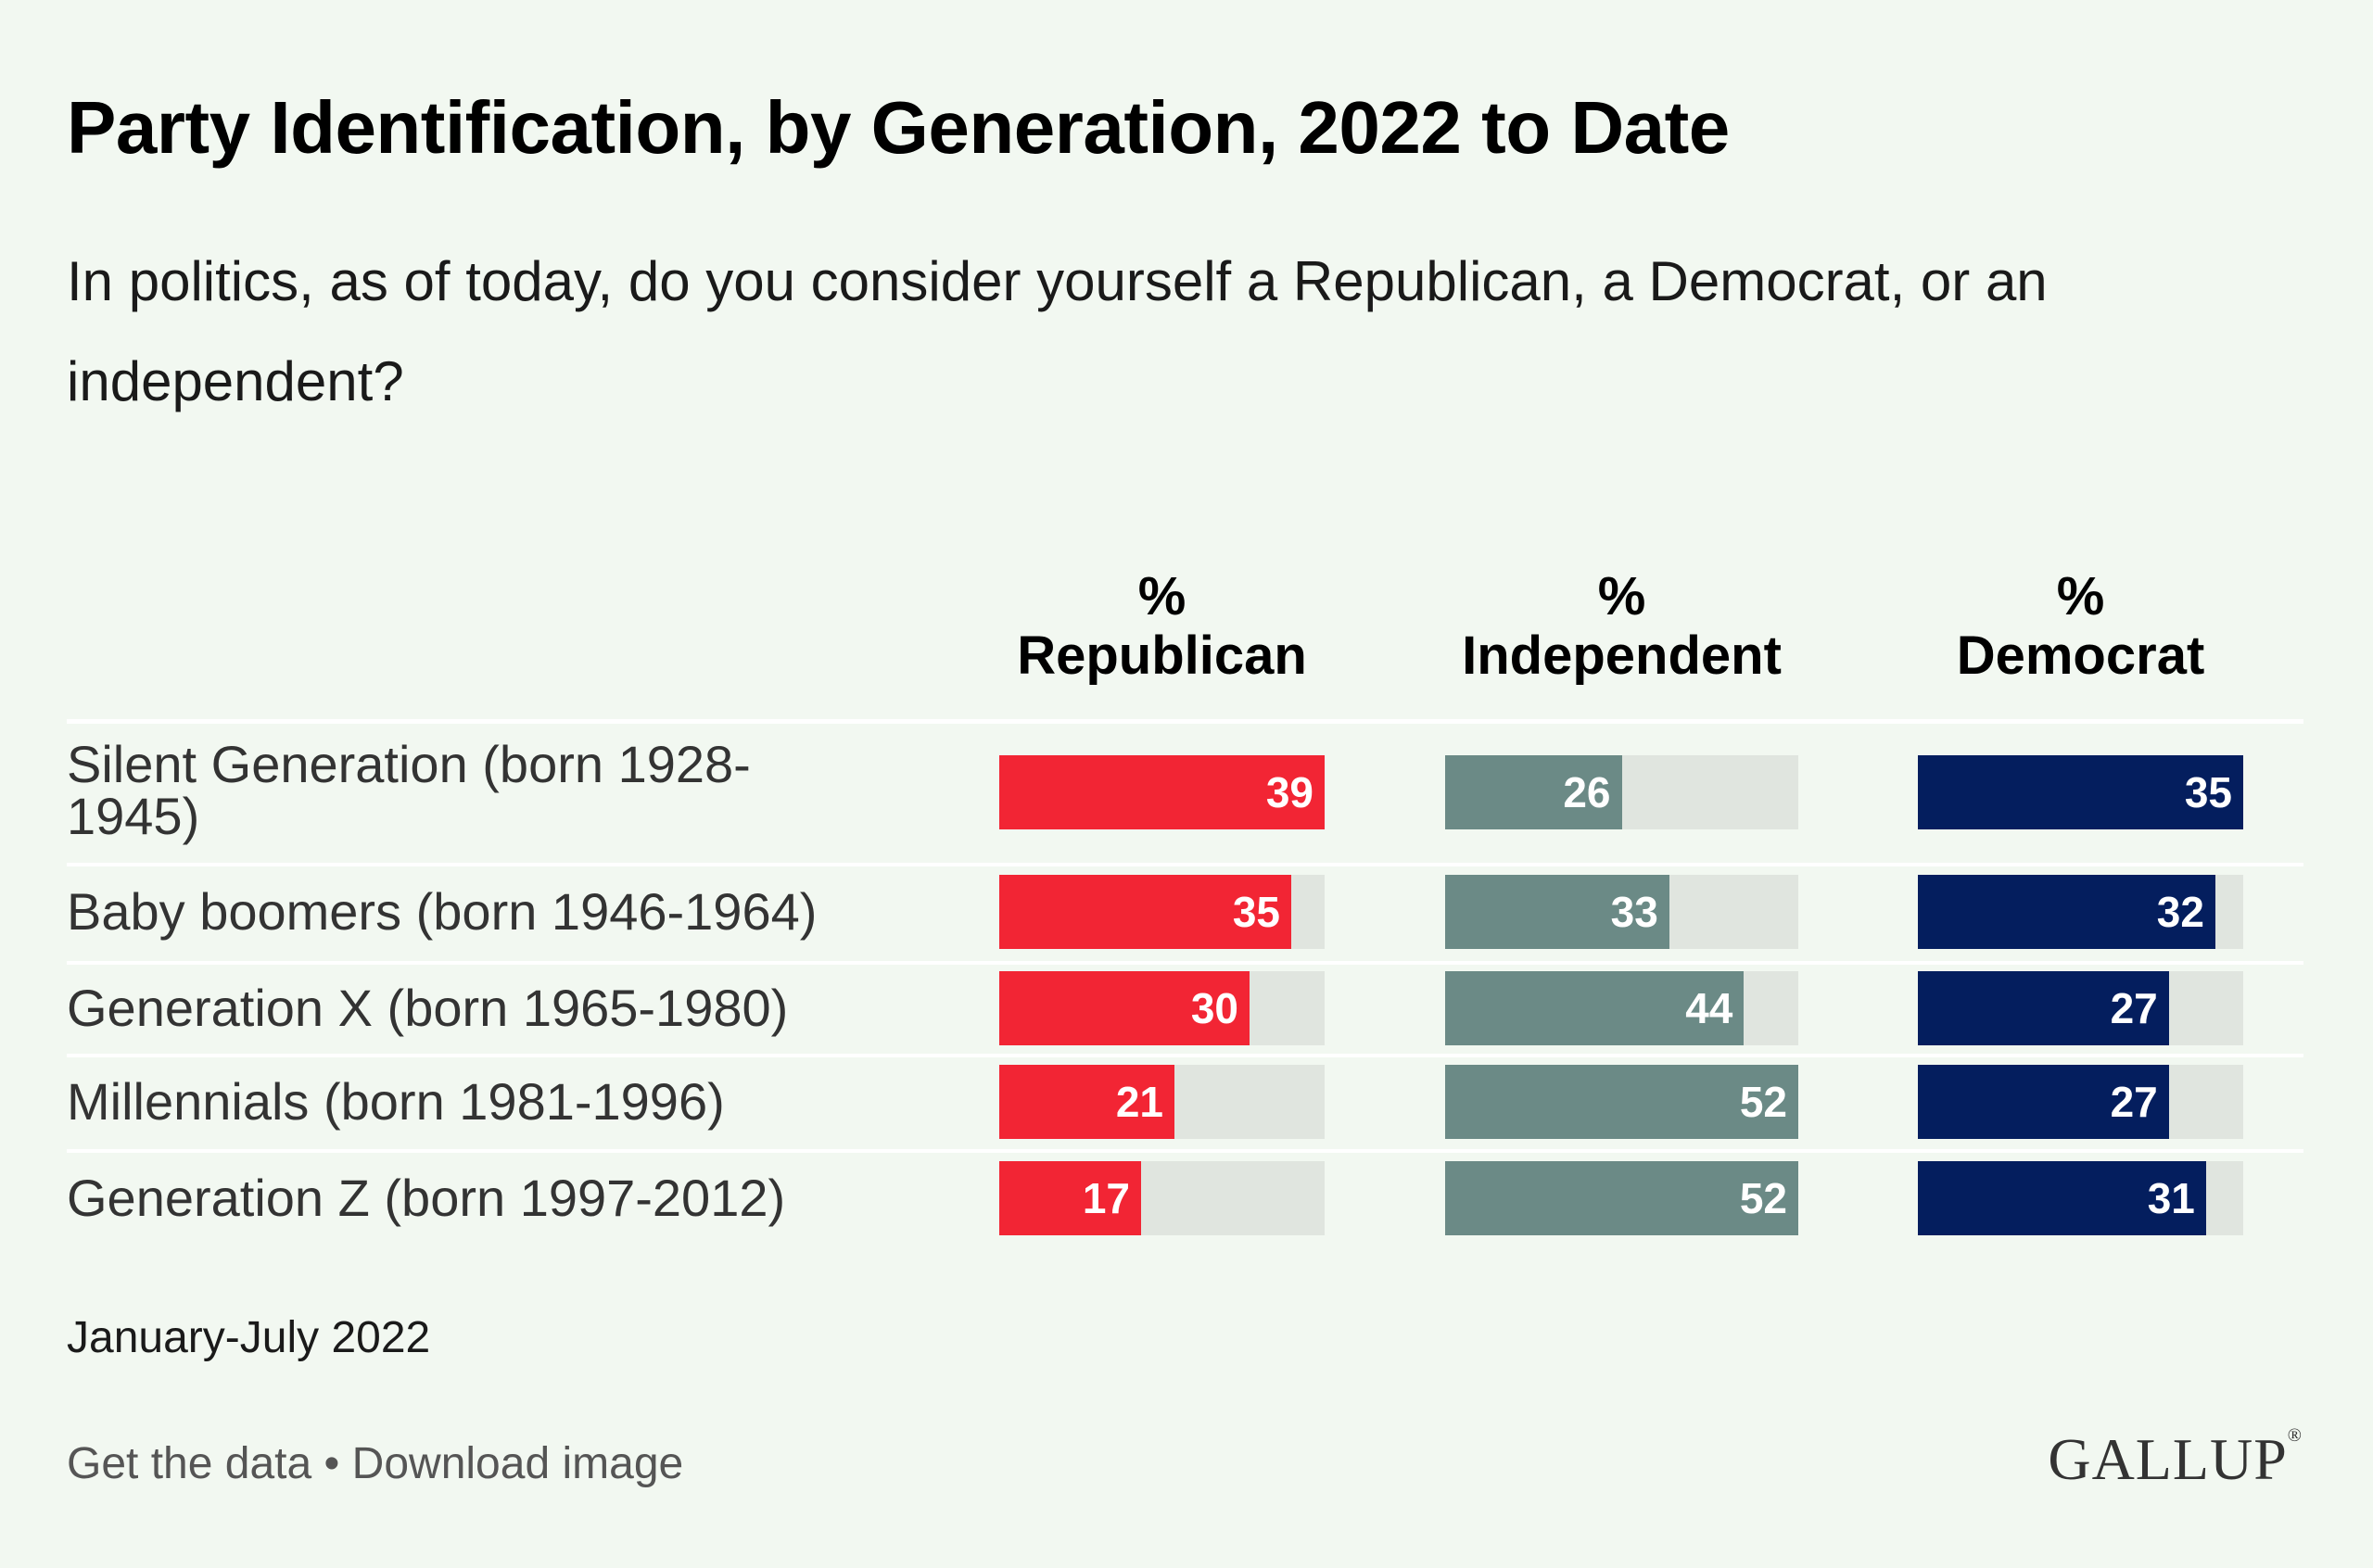  I want to click on bar-value-label: 21, so click(1139, 1102).